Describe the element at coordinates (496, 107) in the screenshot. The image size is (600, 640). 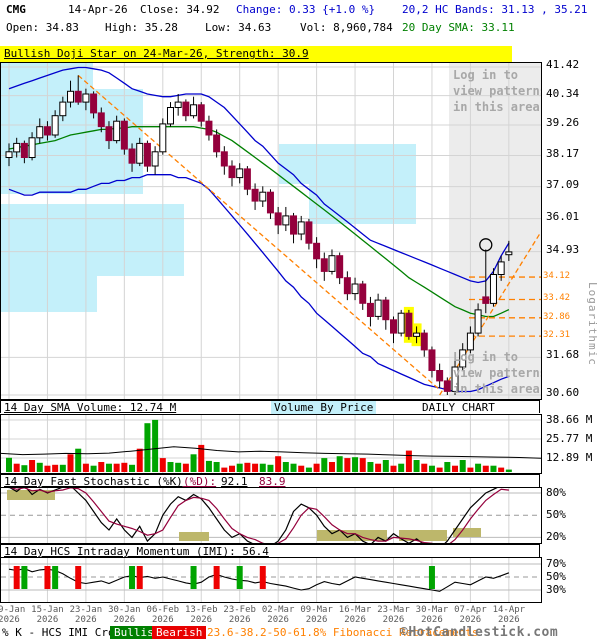
I see `login-overlay-text: in this area` at that location.